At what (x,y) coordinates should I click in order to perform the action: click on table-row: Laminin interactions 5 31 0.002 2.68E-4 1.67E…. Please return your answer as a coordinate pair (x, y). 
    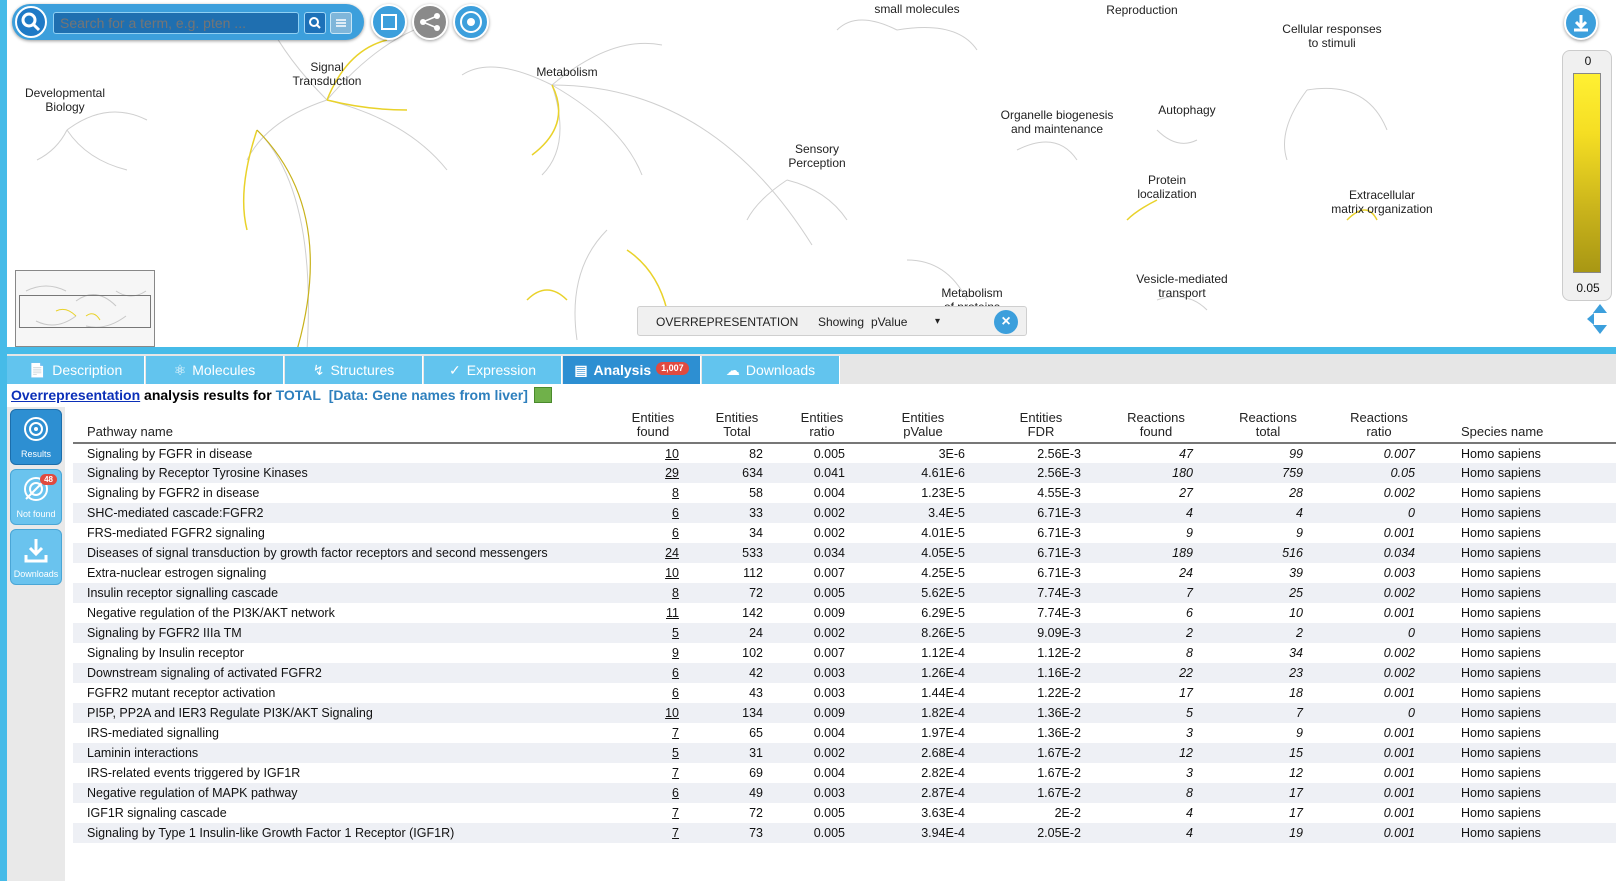
    Looking at the image, I should click on (844, 753).